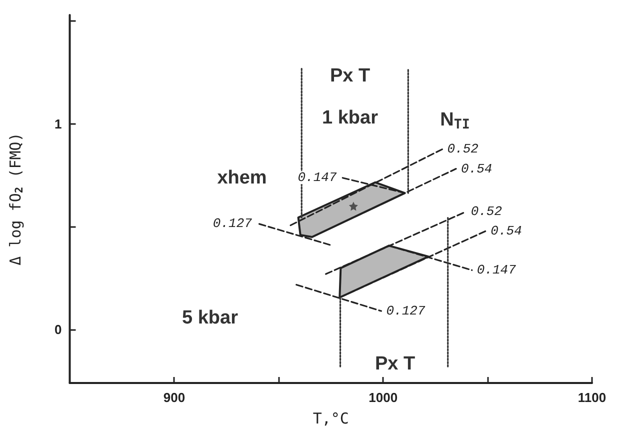  I want to click on y-axis-title: Δ log fO2 (FMQ), so click(16, 199).